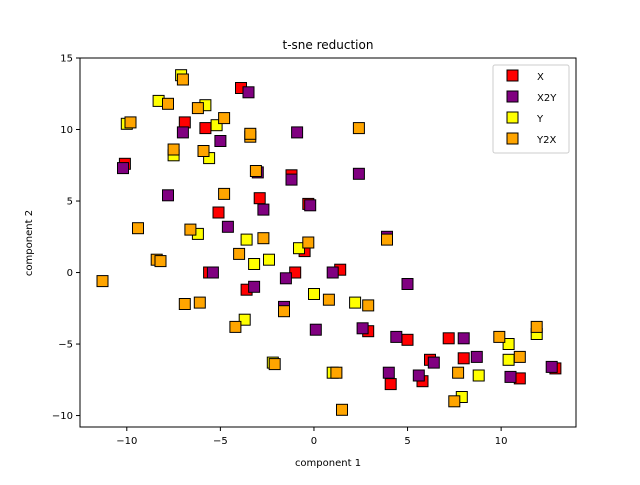  What do you see at coordinates (512, 117) in the screenshot?
I see `legend-swatch-y` at bounding box center [512, 117].